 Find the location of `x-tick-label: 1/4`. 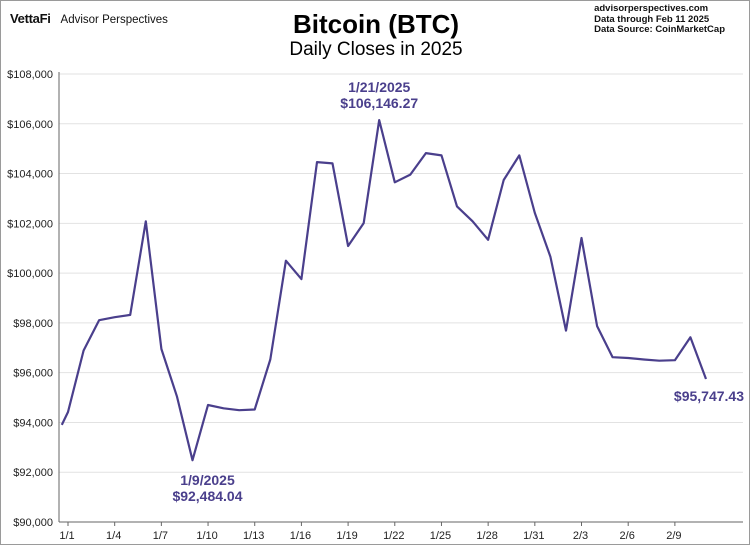

x-tick-label: 1/4 is located at coordinates (113, 536).